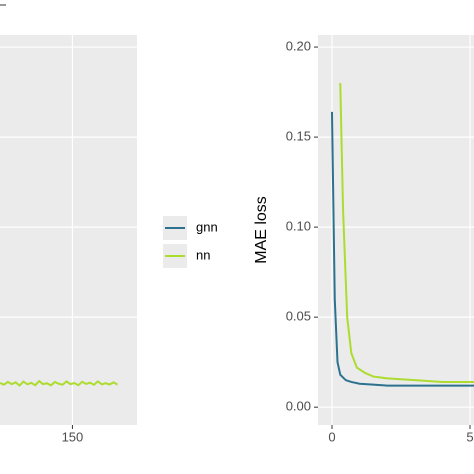 The image size is (474, 474). I want to click on legend-label: nn, so click(203, 254).